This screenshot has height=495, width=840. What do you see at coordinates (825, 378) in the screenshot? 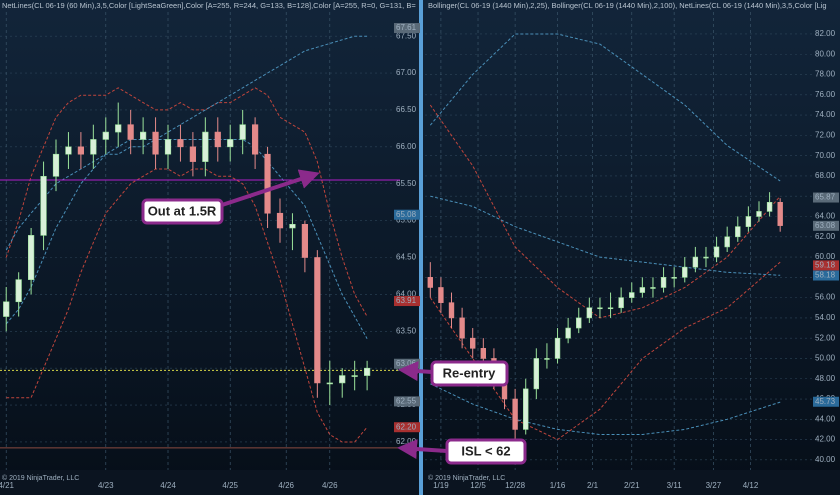
I see `y-tick-label: 48.00` at bounding box center [825, 378].